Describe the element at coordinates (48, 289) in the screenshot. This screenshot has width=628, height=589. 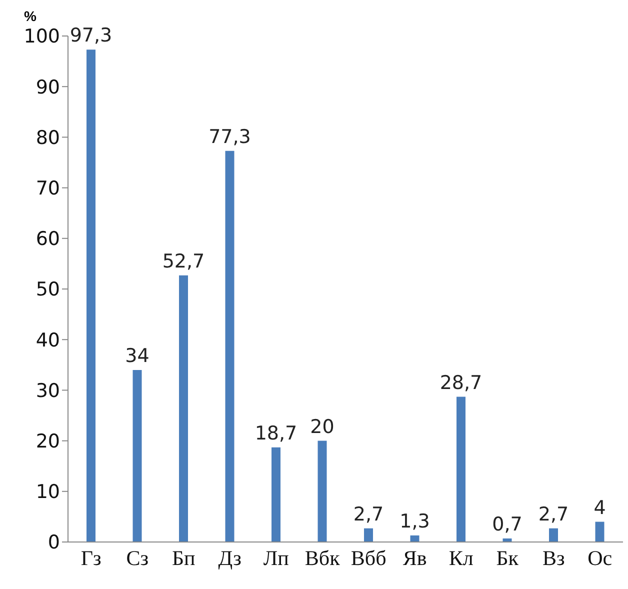
I see `y-tick-label: 50` at that location.